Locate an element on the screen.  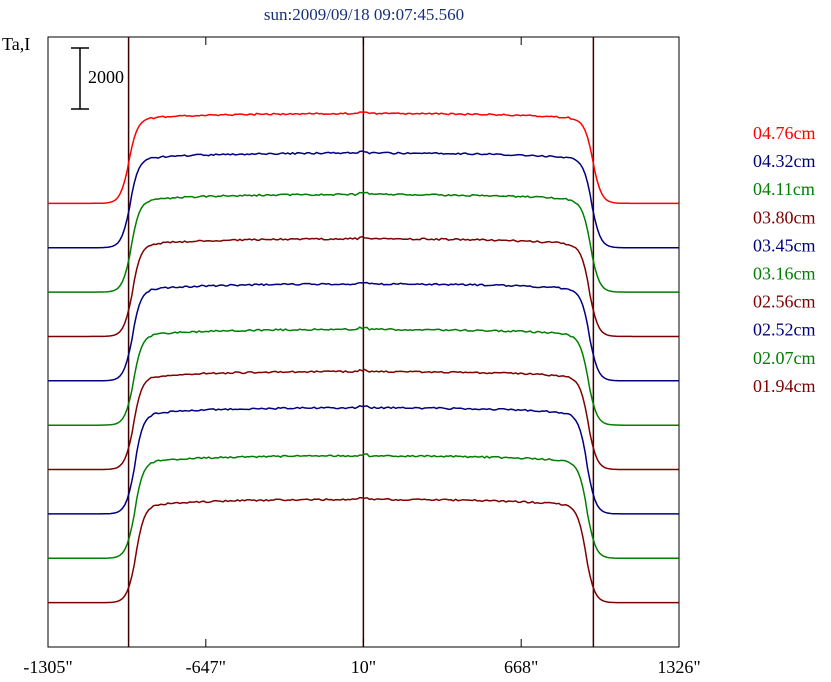
scale-bar-label: 2000 is located at coordinates (106, 77).